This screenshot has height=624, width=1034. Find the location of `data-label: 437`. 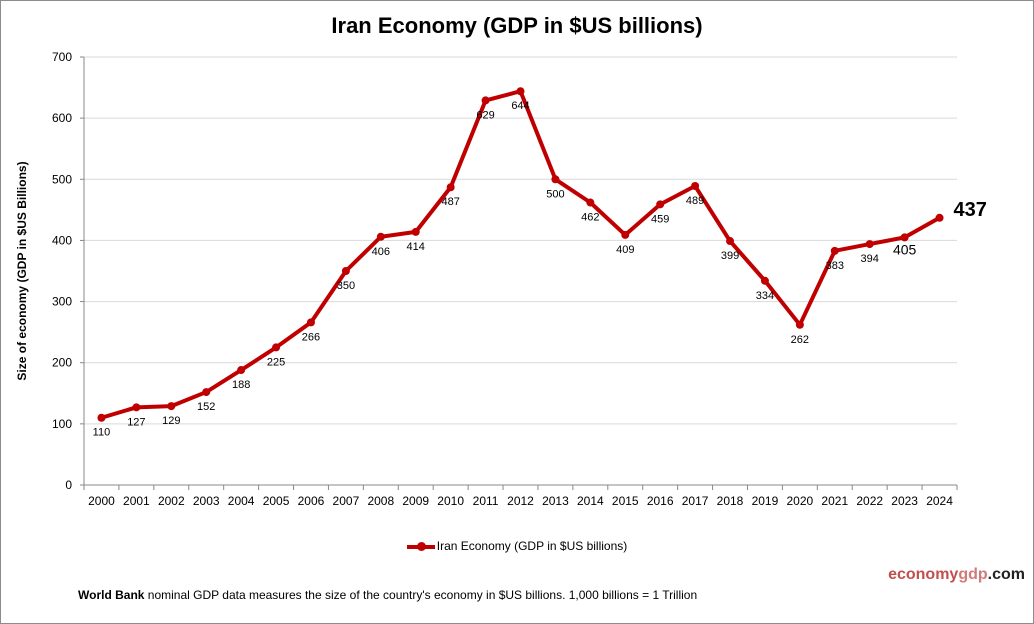

data-label: 437 is located at coordinates (970, 210).